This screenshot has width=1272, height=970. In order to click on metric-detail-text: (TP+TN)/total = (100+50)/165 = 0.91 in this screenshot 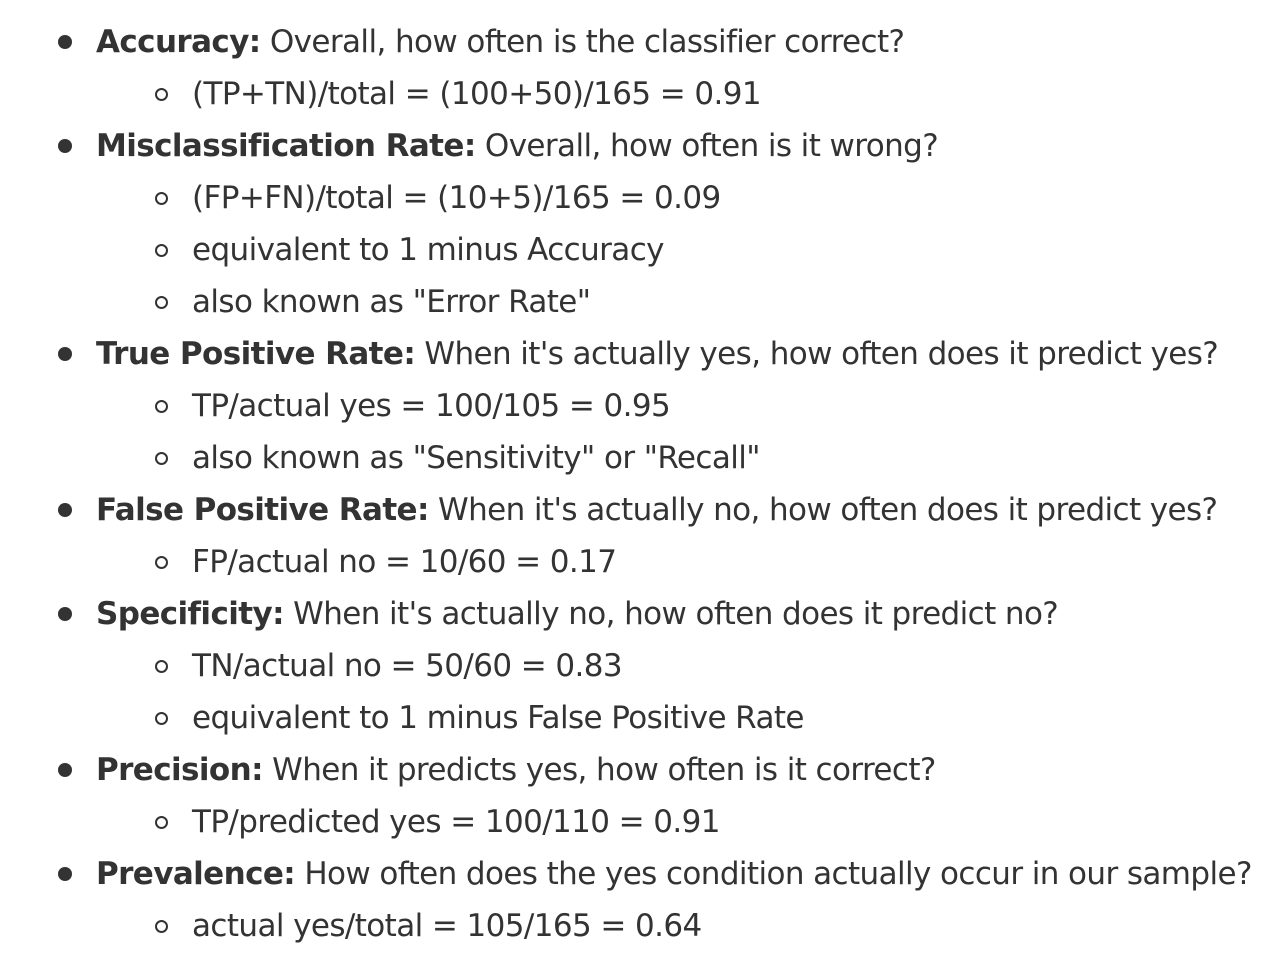, I will do `click(477, 94)`.